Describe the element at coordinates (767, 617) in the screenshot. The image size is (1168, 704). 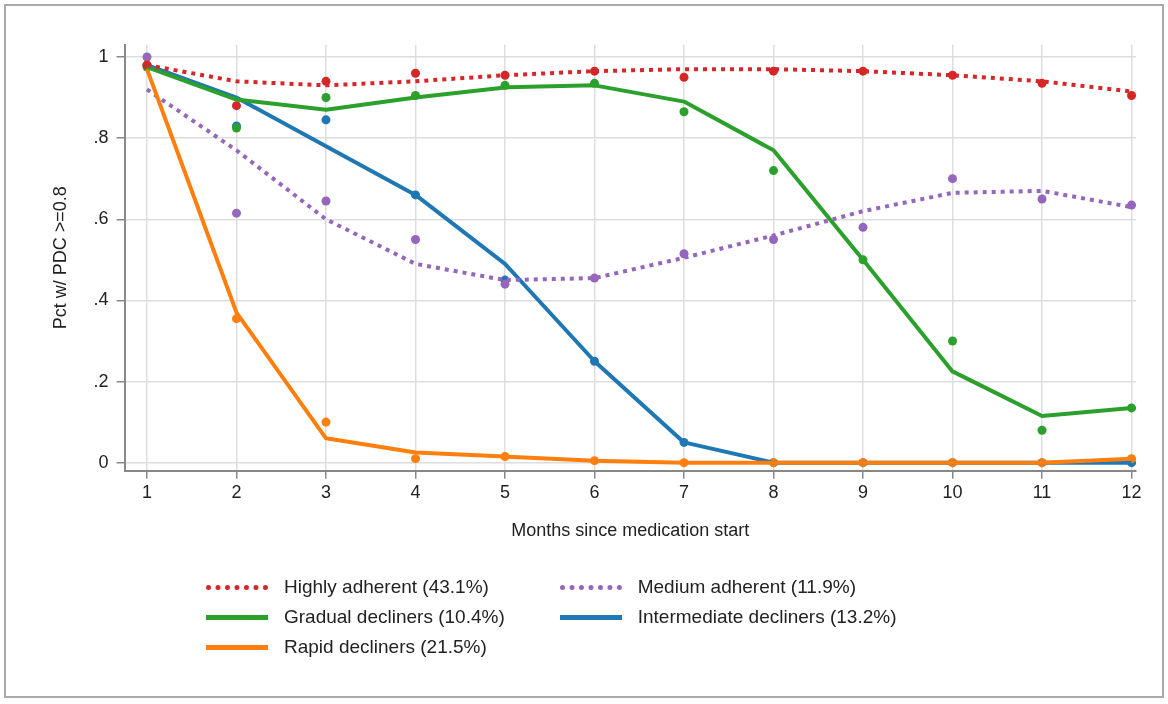
I see `legend-label: Intermediate decliners (13.2%)` at that location.